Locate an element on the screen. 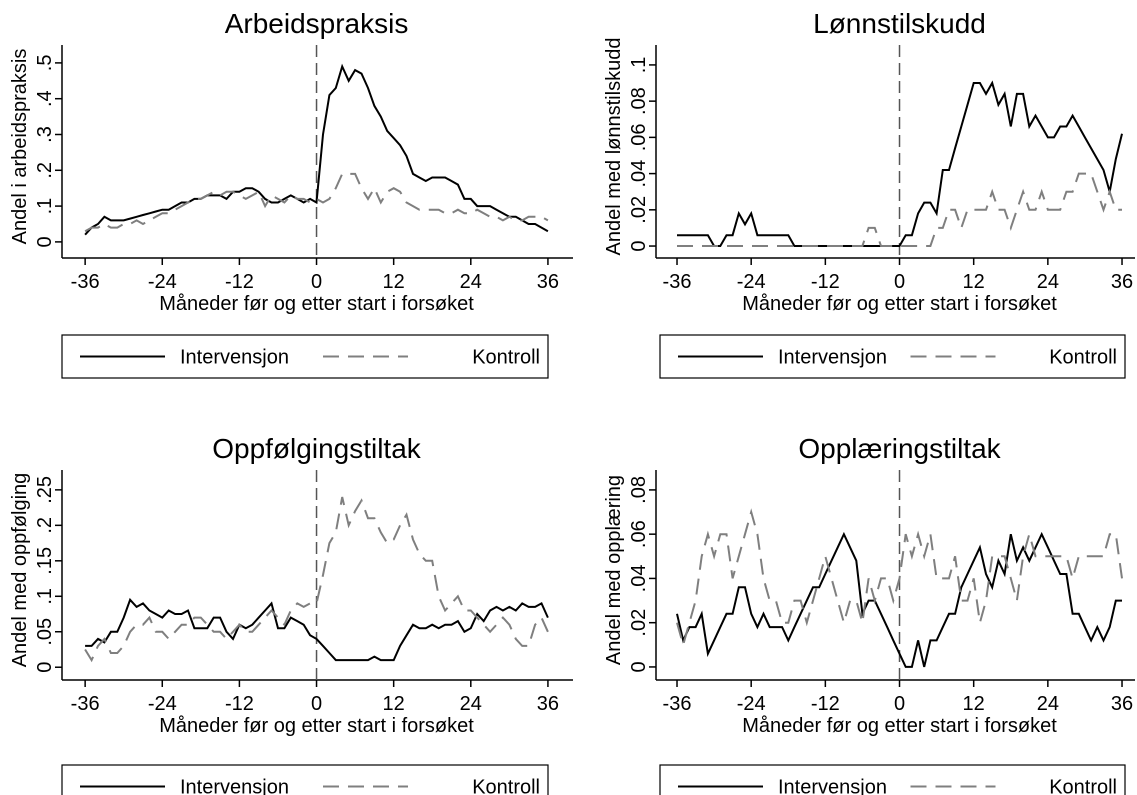  y-axis-title: Andel med lønnstilskudd is located at coordinates (614, 147).